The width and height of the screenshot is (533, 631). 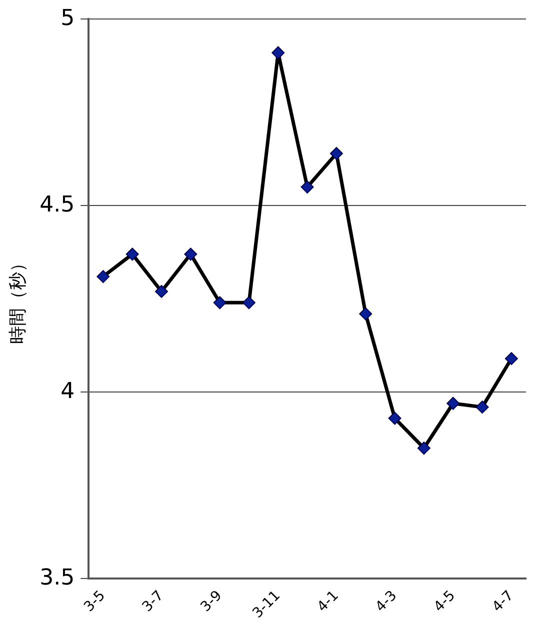 I want to click on y-tick-label: 3.5, so click(x=57, y=577).